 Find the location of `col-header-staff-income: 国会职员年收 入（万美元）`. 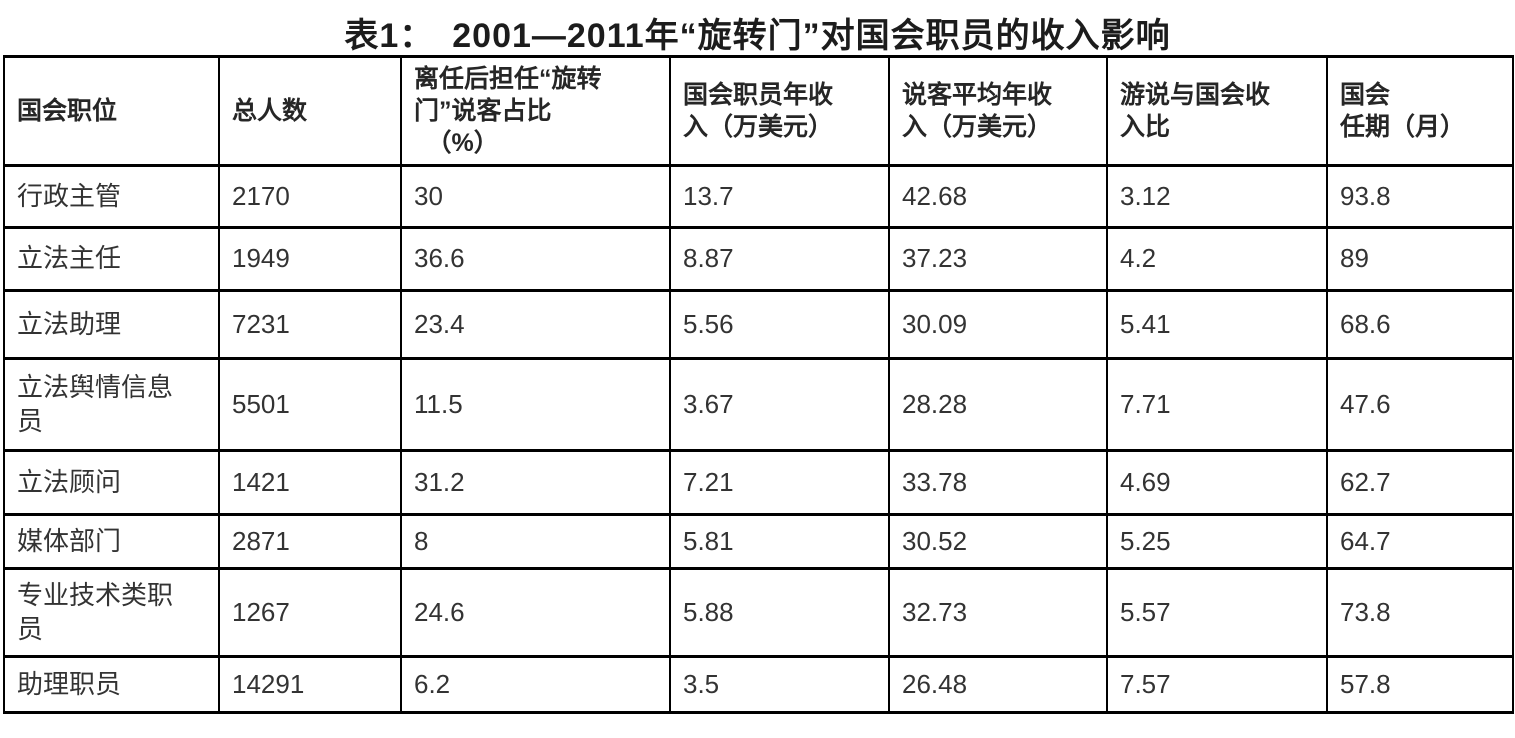

col-header-staff-income: 国会职员年收 入（万美元） is located at coordinates (779, 111).